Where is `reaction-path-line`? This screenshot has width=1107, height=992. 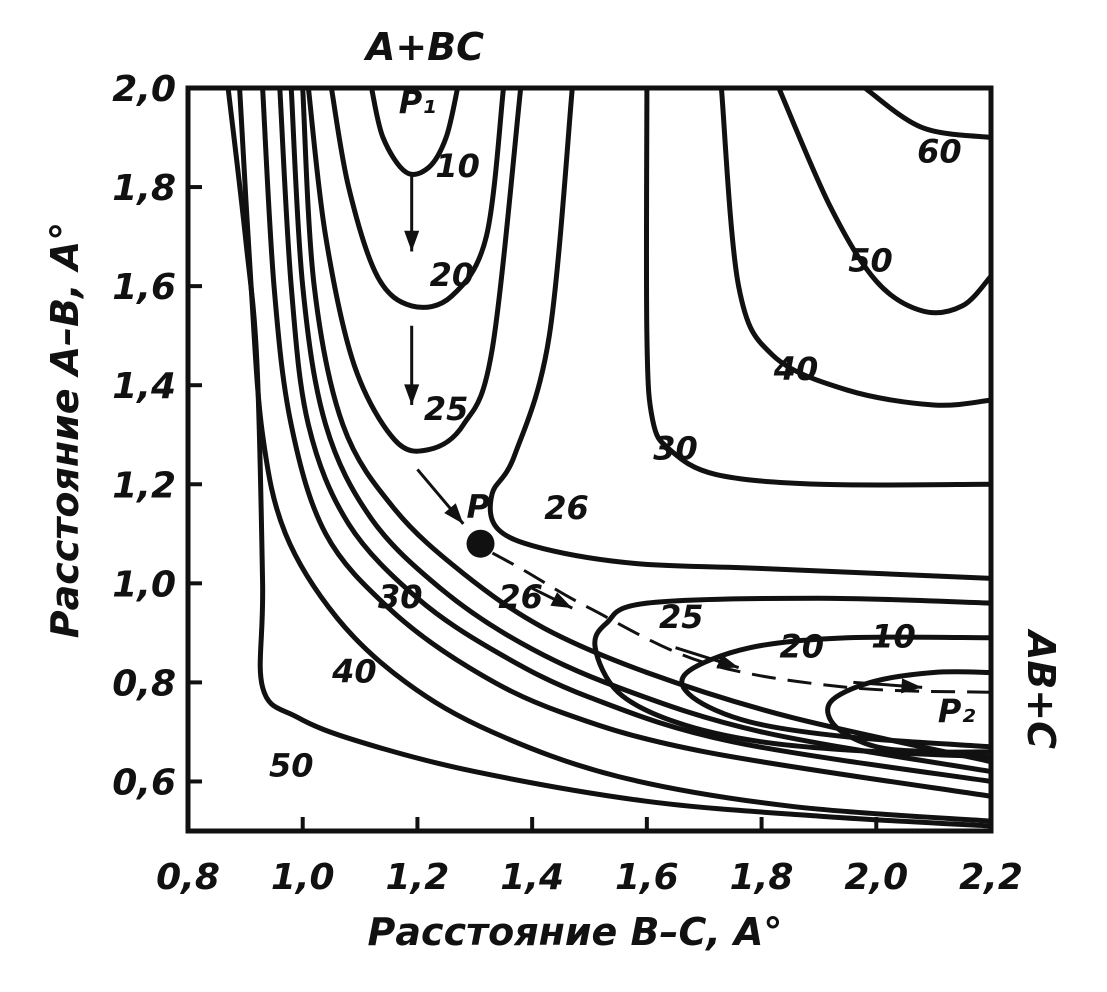 reaction-path-line is located at coordinates (733, 618).